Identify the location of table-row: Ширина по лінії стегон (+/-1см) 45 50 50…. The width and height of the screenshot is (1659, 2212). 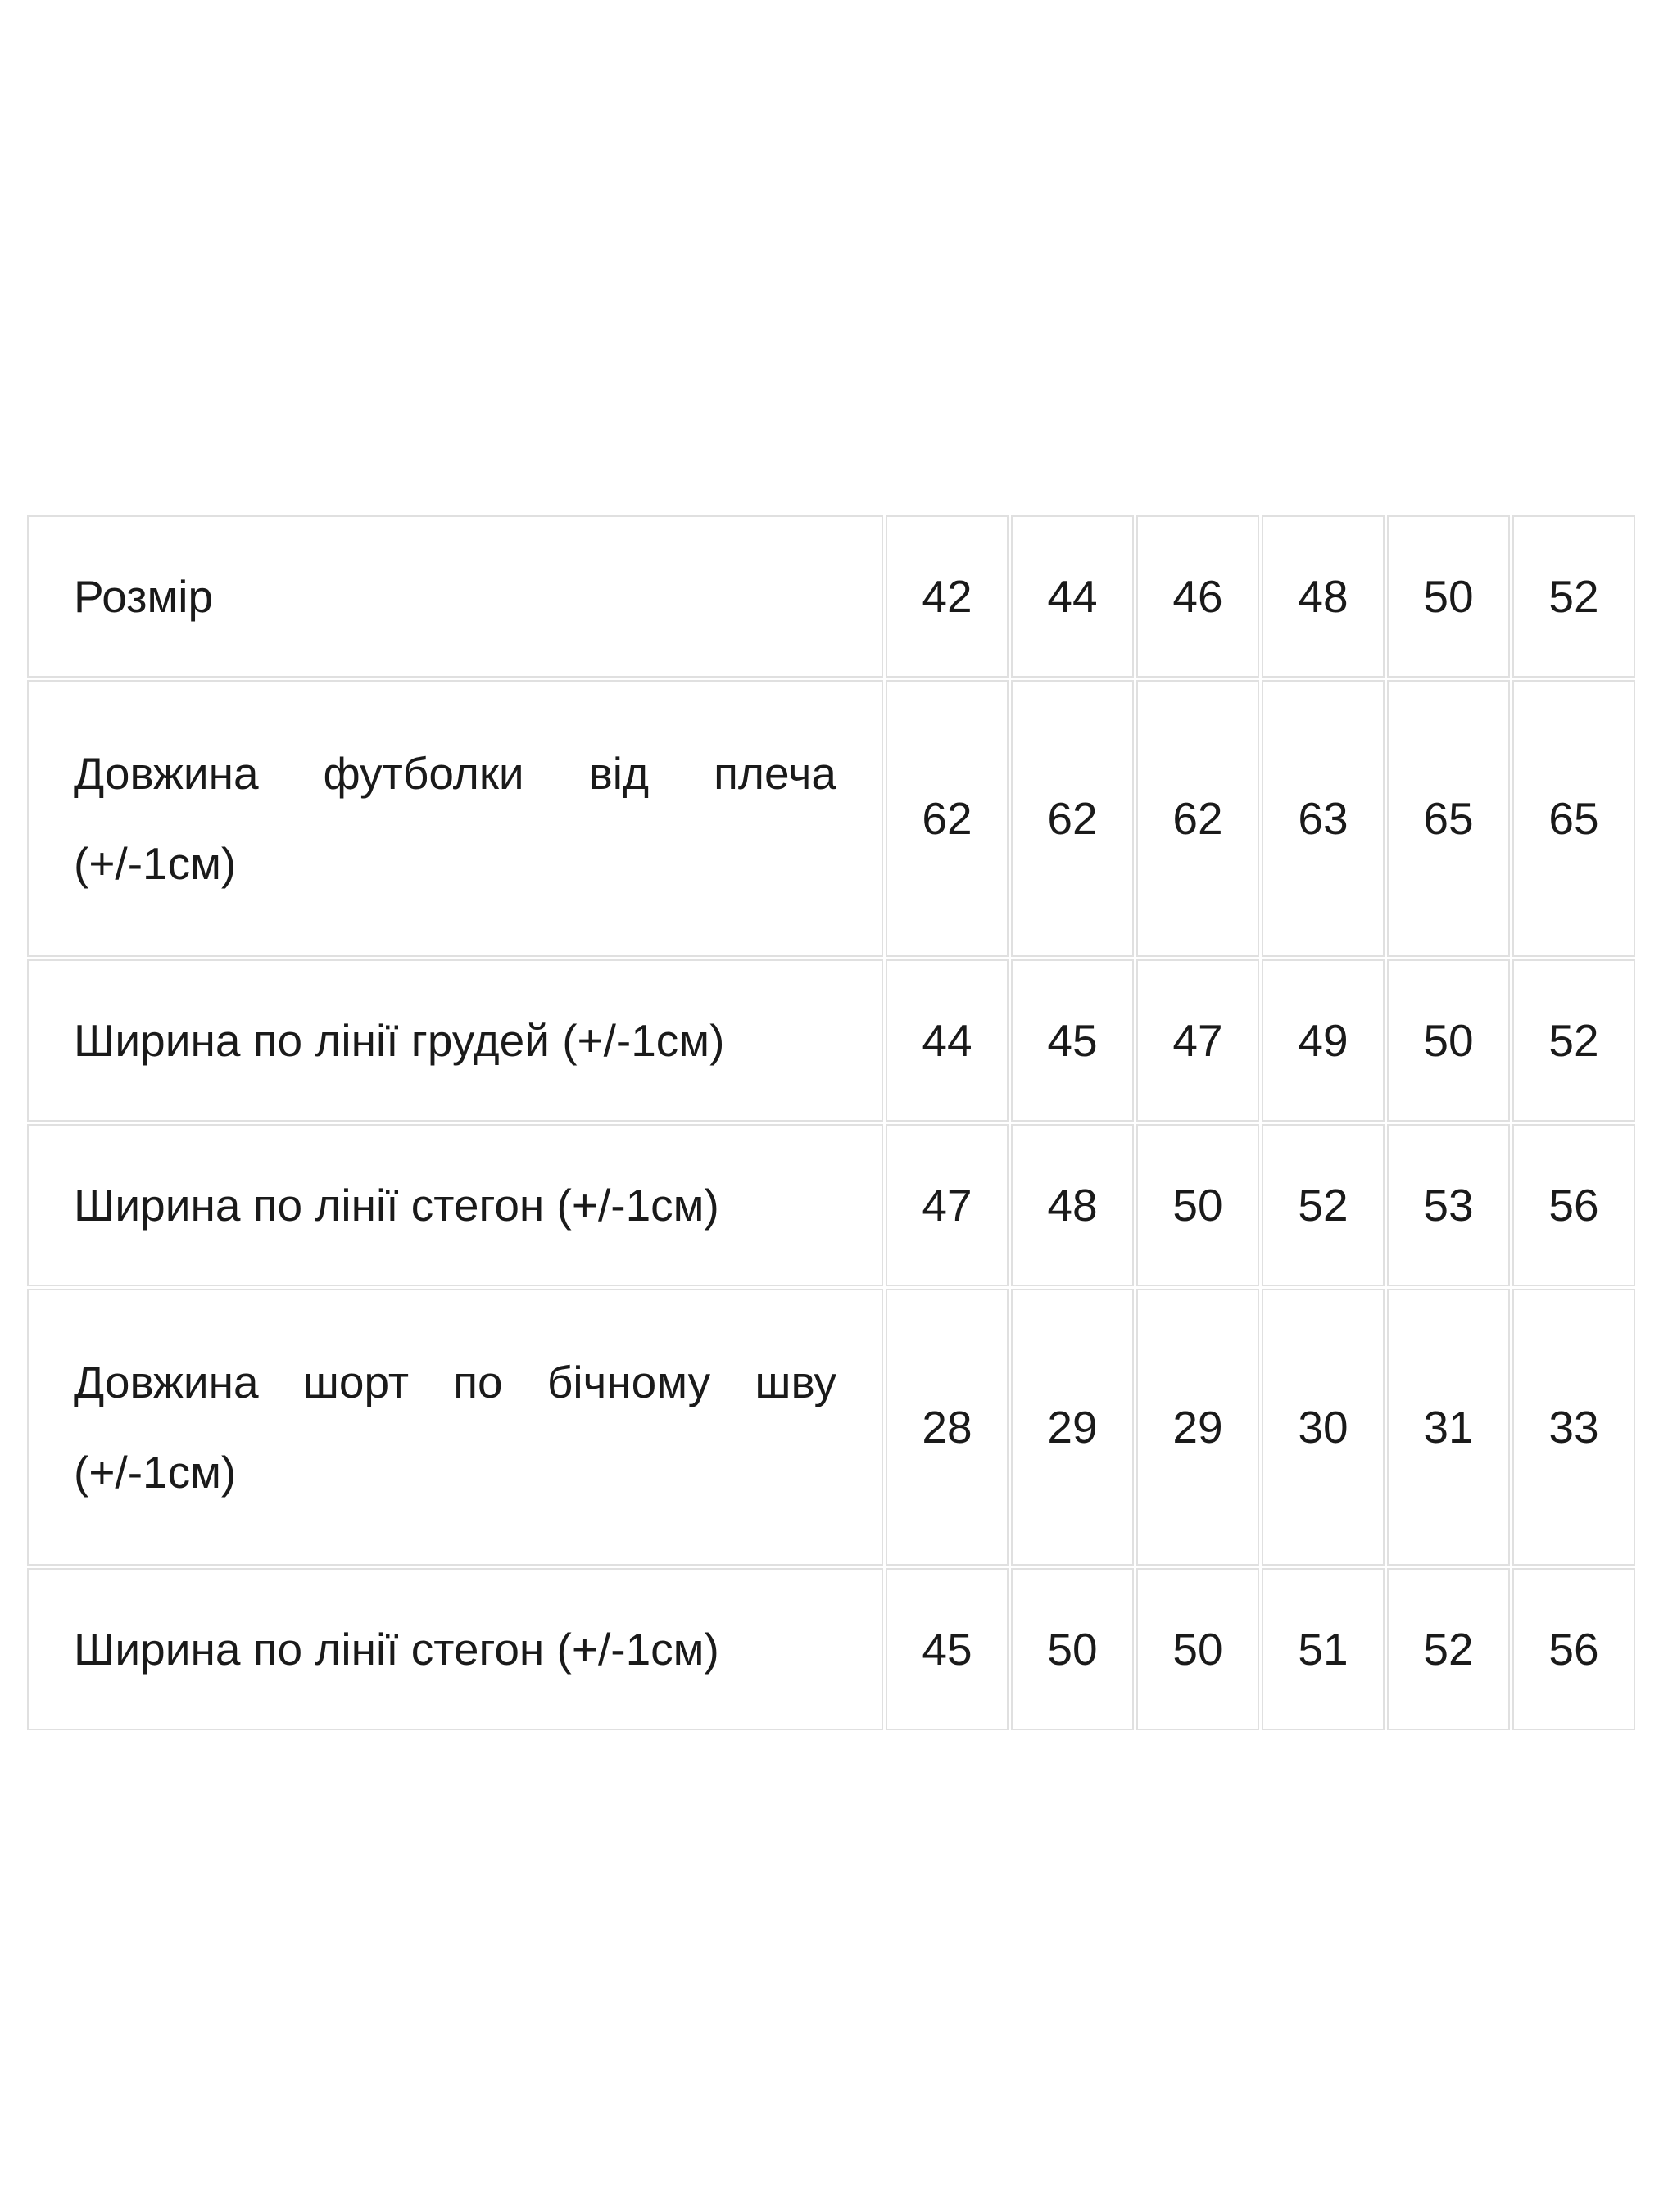
(831, 1649).